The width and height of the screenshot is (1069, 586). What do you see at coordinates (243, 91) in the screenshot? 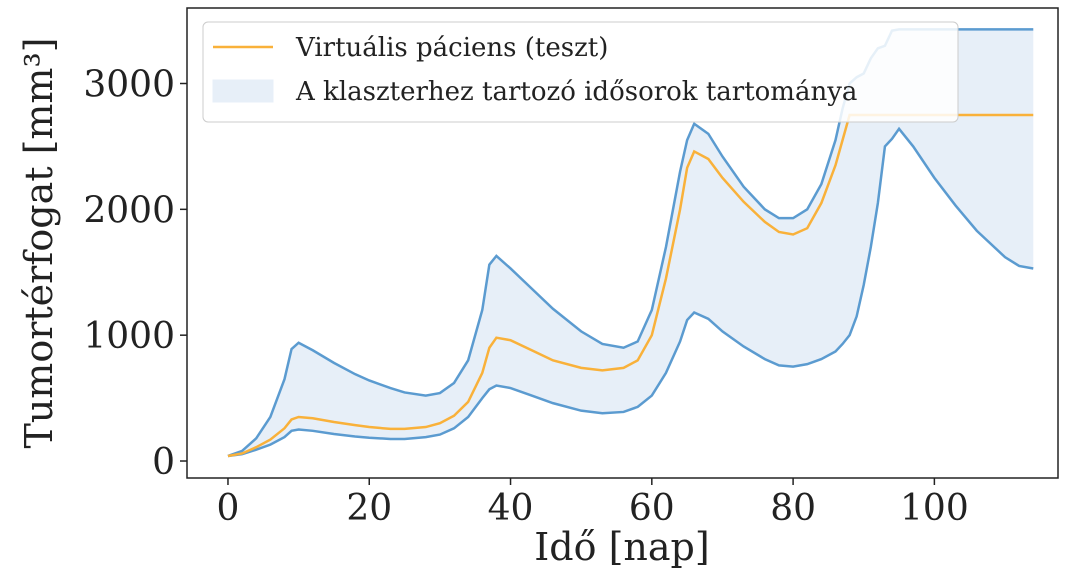
I see `legend-patch` at bounding box center [243, 91].